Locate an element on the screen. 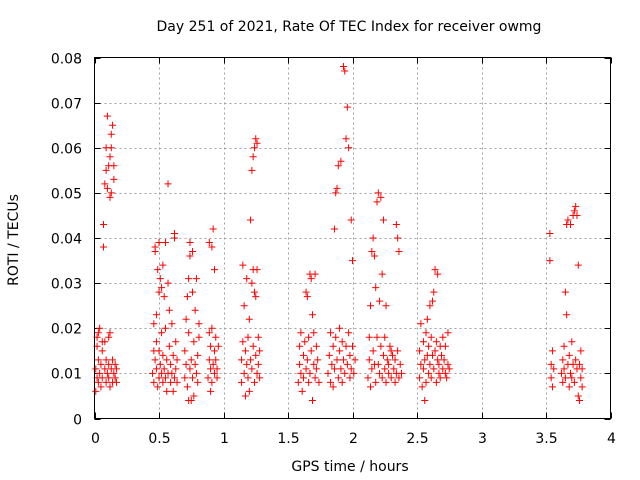 Image resolution: width=640 pixels, height=480 pixels. y-tick-label: 0 is located at coordinates (77, 421).